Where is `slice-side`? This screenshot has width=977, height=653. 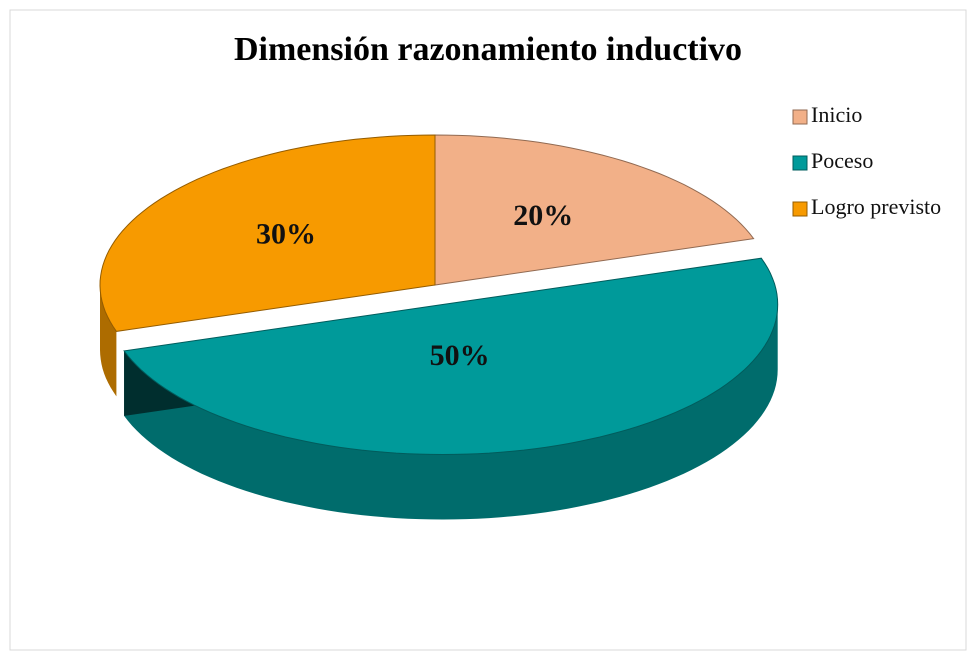
slice-side is located at coordinates (108, 341).